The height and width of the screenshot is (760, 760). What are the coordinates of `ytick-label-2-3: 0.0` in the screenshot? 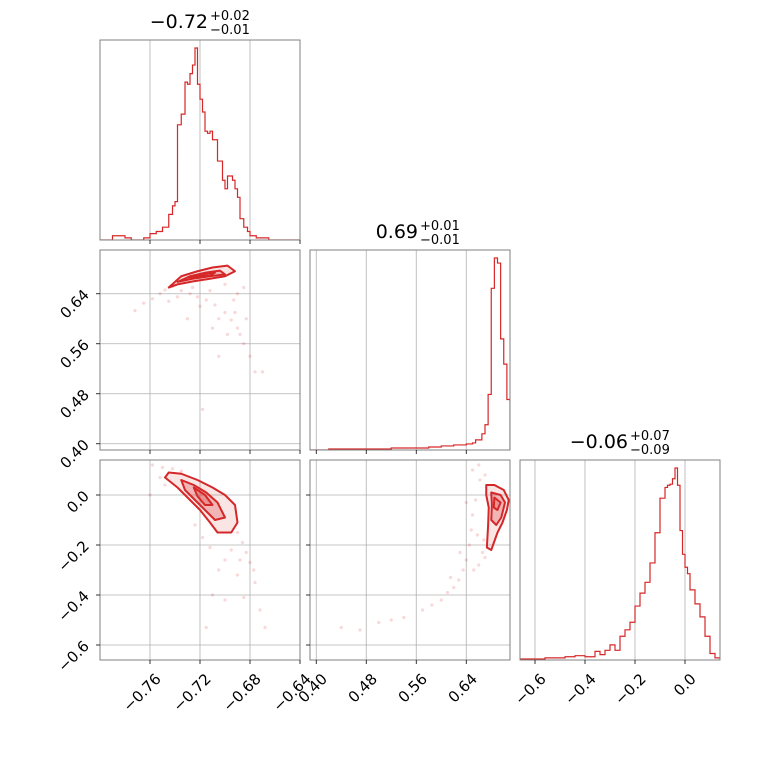 It's located at (78, 502).